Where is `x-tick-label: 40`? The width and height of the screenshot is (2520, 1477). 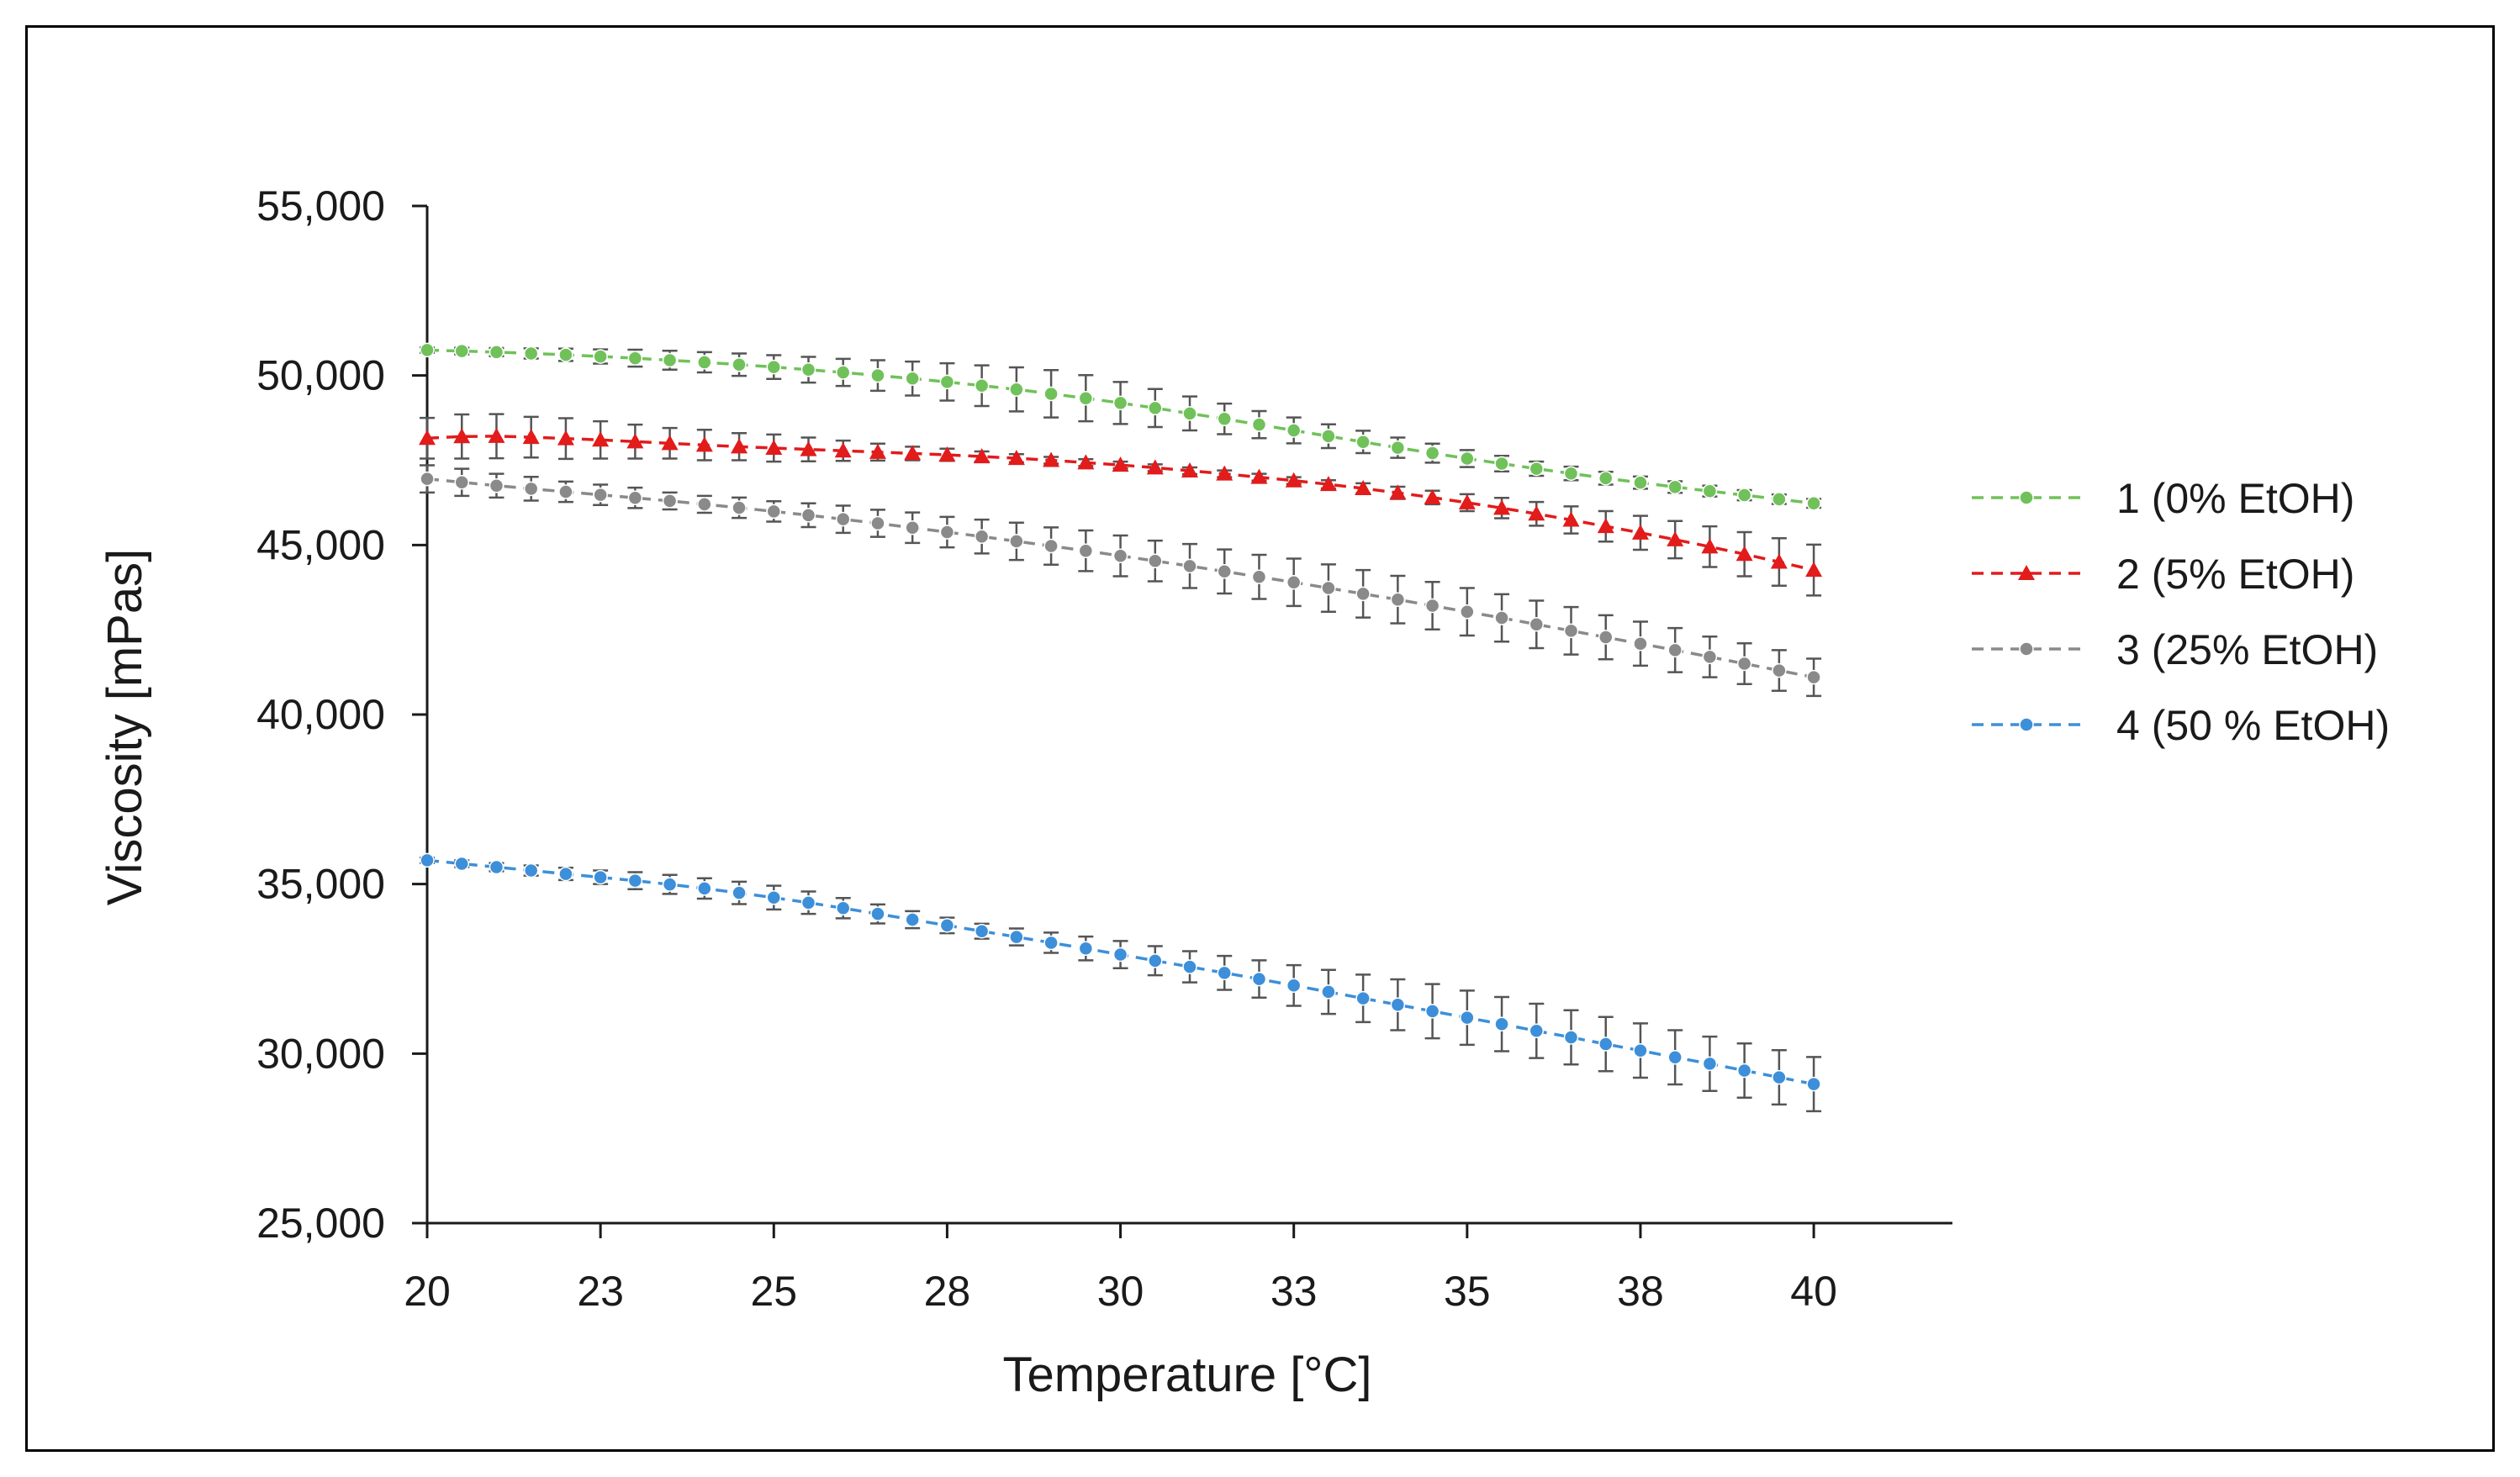 x-tick-label: 40 is located at coordinates (1814, 1291).